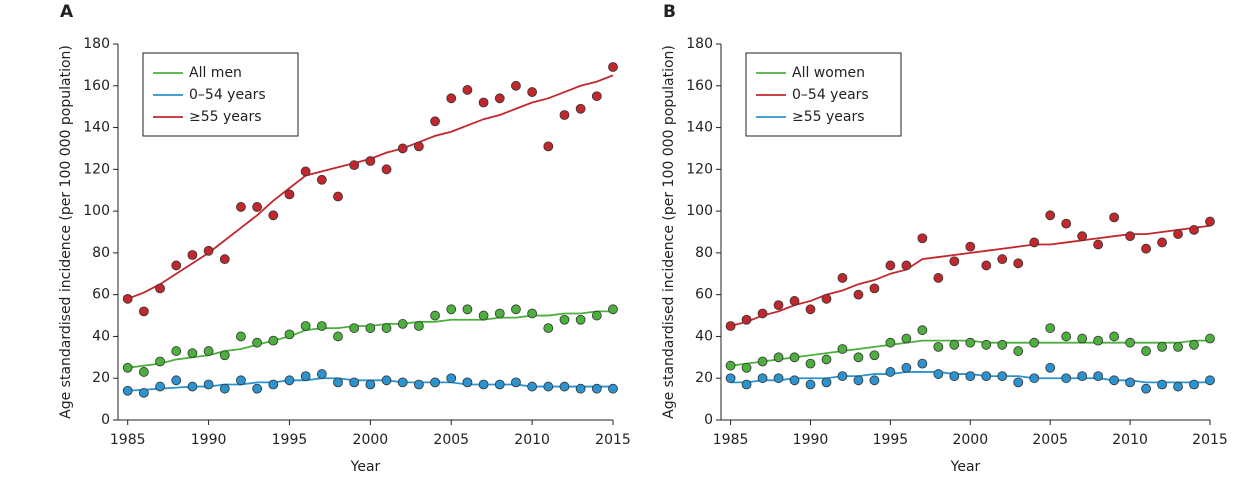 The height and width of the screenshot is (499, 1250). I want to click on legend-label: All men, so click(215, 73).